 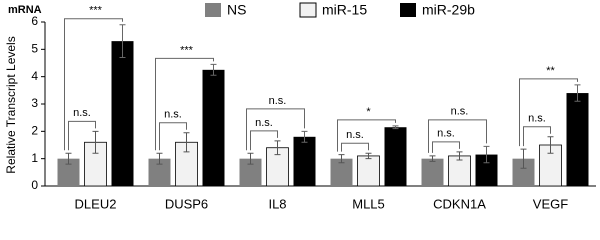 I want to click on y-axis-label: Relative Transcript Levels, so click(x=11, y=104).